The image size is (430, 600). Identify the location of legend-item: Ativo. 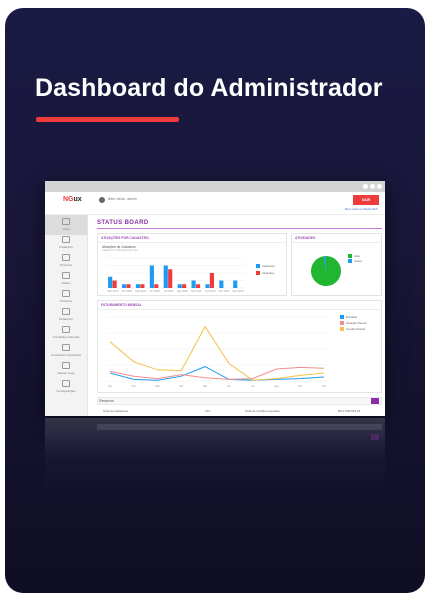
(354, 256).